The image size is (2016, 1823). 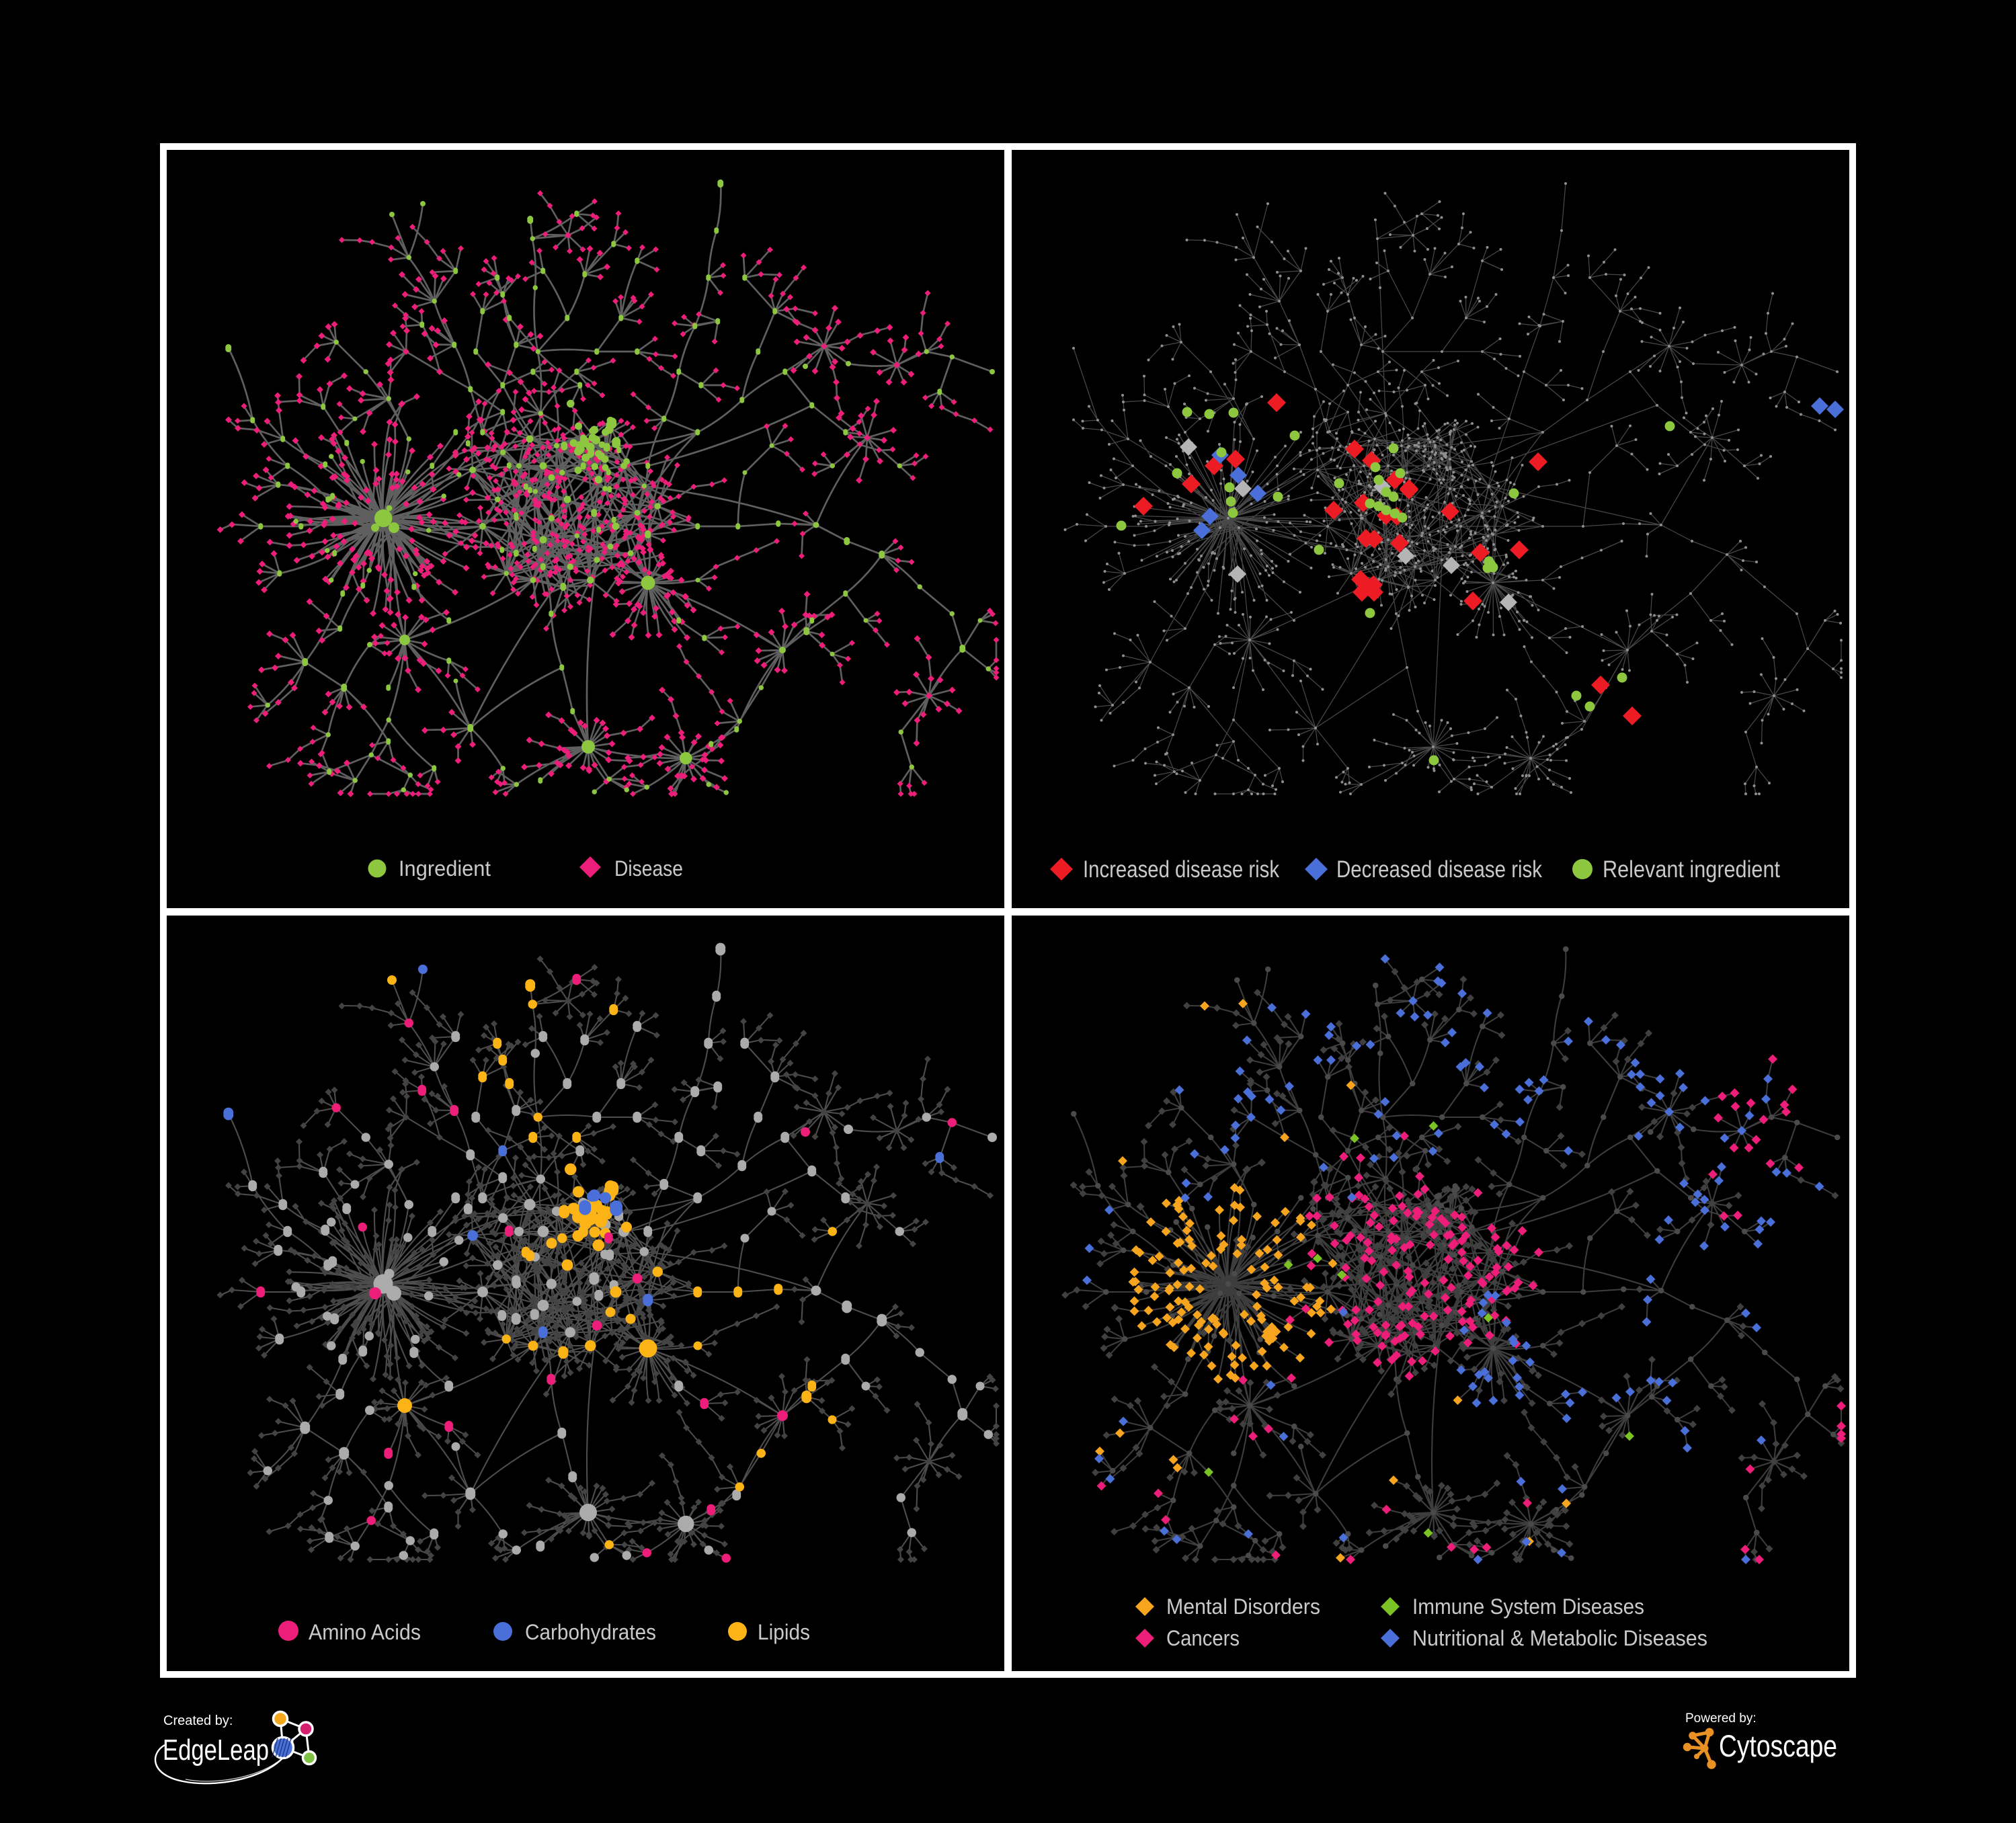 I want to click on svg-text: Ingredient, so click(x=445, y=868).